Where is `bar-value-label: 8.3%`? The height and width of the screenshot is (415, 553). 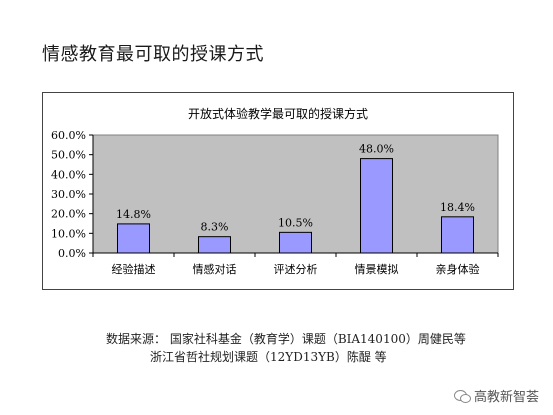
bar-value-label: 8.3% is located at coordinates (215, 227).